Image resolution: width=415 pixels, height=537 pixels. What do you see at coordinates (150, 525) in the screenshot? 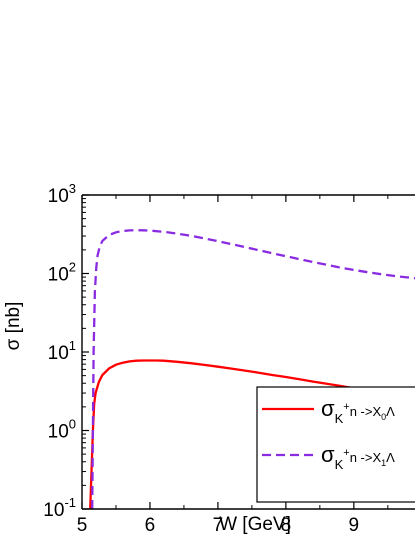
I see `x-tick-label: 6` at bounding box center [150, 525].